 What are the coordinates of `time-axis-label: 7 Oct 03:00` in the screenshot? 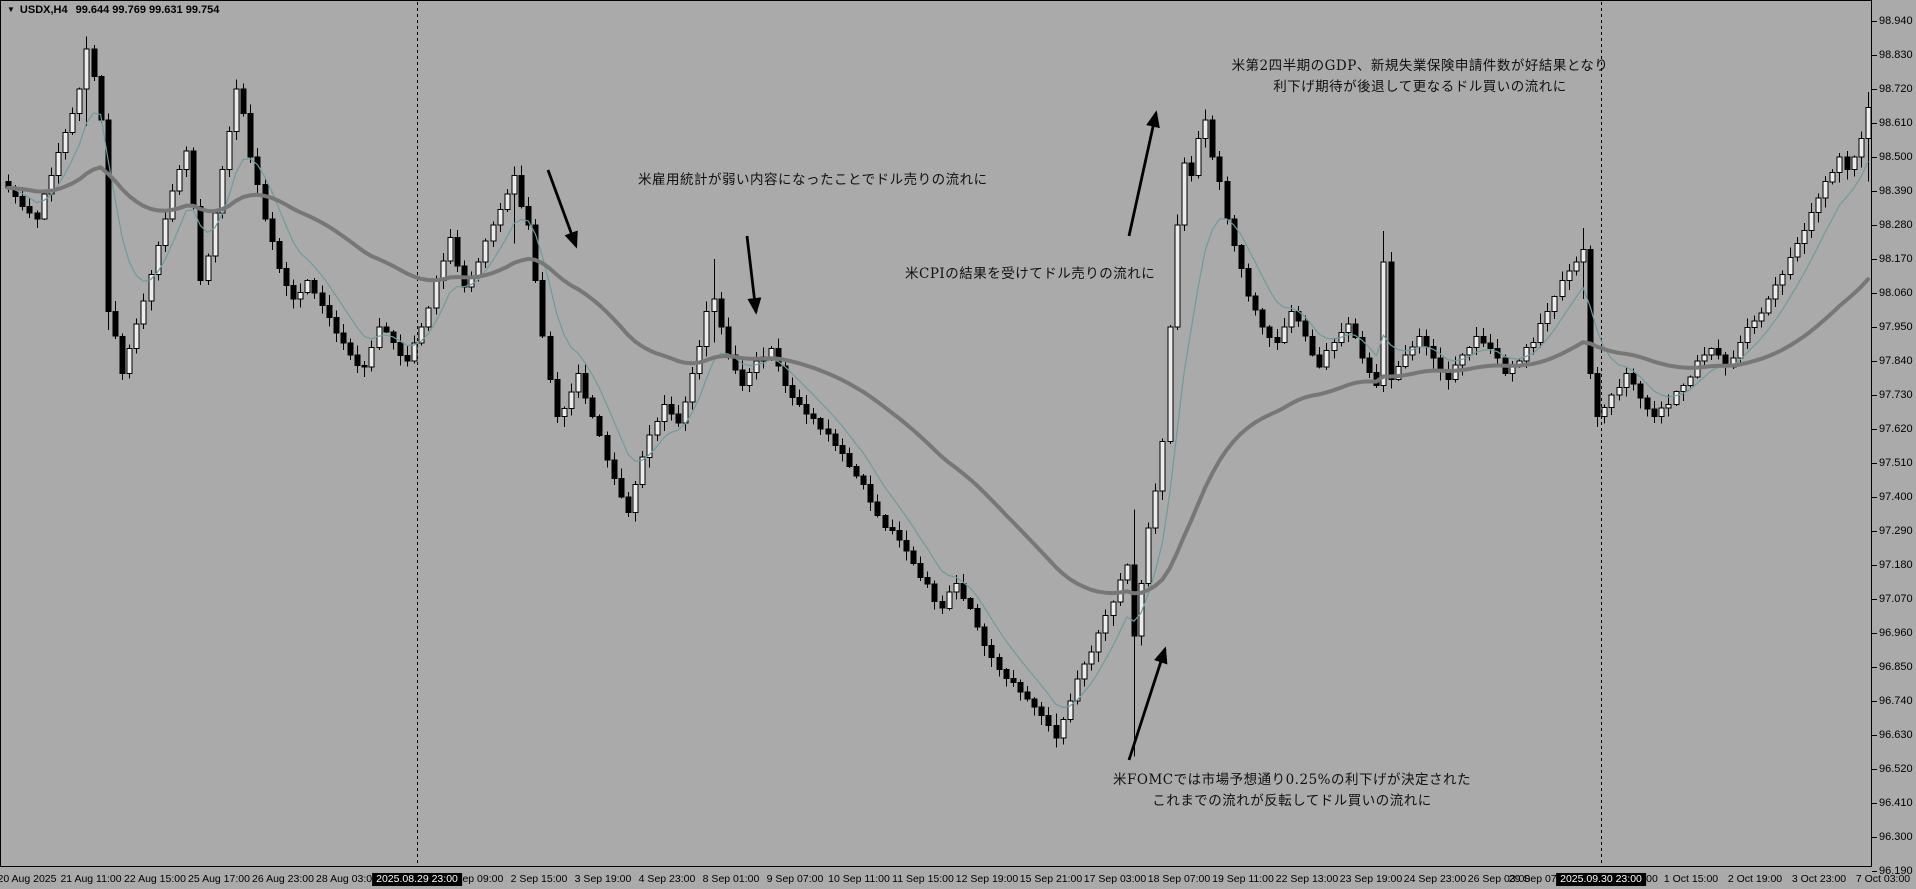 It's located at (1883, 879).